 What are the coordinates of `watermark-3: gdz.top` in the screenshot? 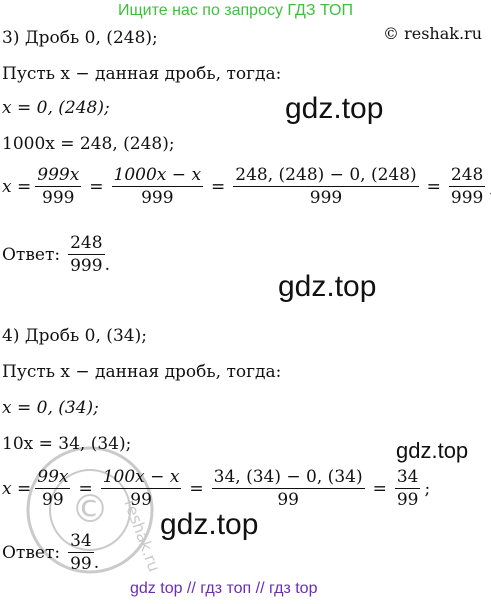 It's located at (432, 450).